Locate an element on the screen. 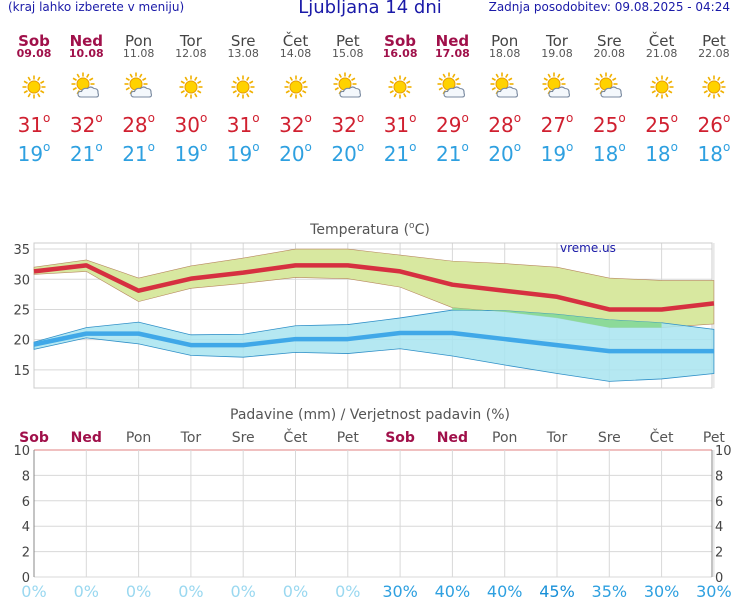 The width and height of the screenshot is (740, 600). max-temperature: 27o is located at coordinates (557, 124).